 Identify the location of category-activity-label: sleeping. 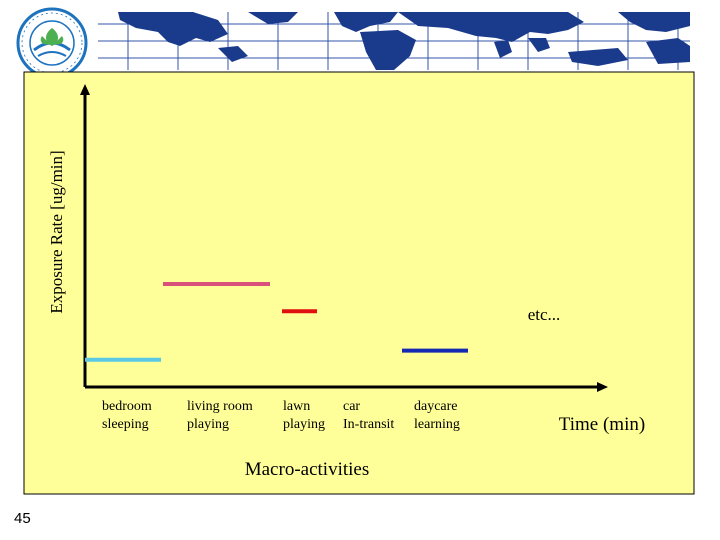
(125, 424).